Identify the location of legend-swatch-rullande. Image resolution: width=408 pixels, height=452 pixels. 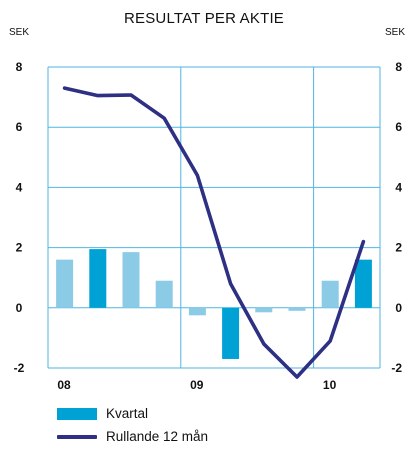
(77, 436).